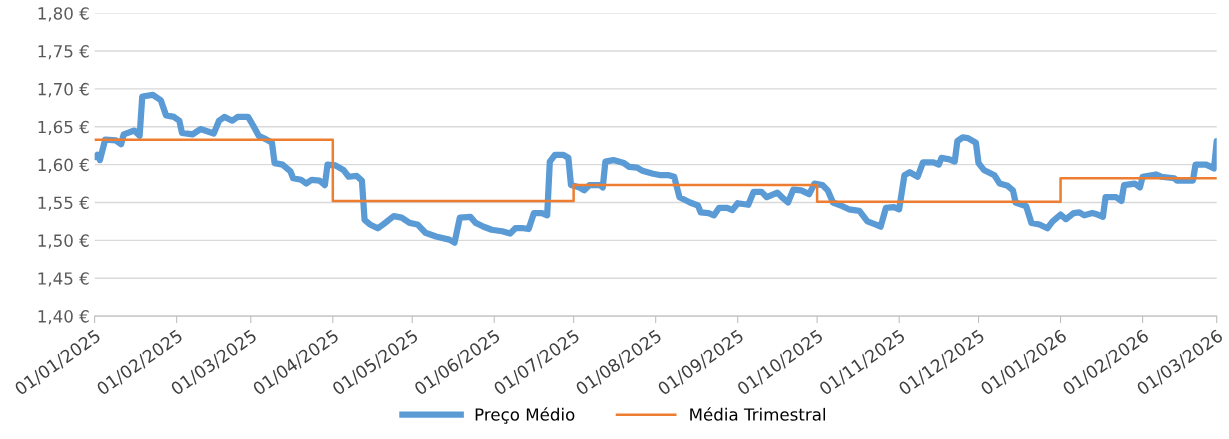 This screenshot has width=1229, height=439. What do you see at coordinates (63, 90) in the screenshot?
I see `y-tick-label: 1,70 €` at bounding box center [63, 90].